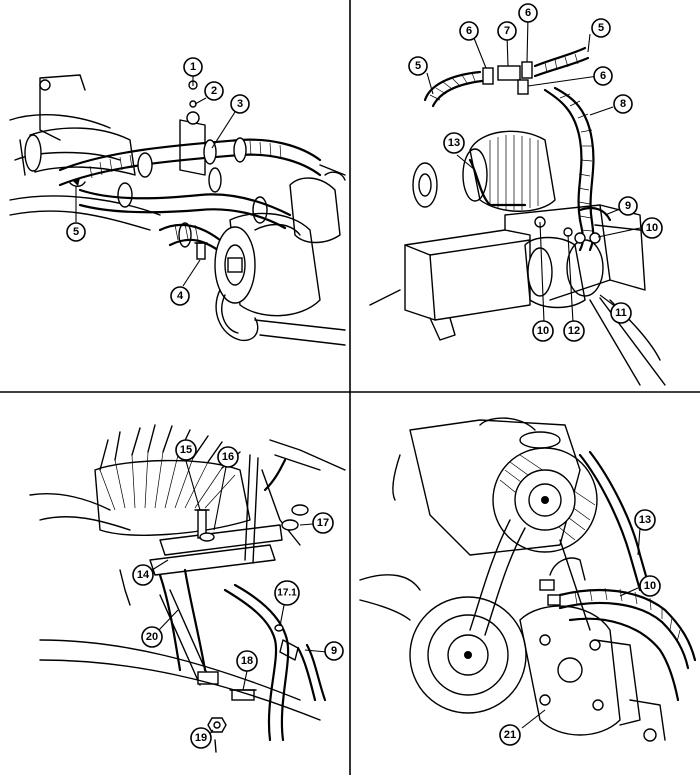  I want to click on callout-label: 19, so click(201, 738).